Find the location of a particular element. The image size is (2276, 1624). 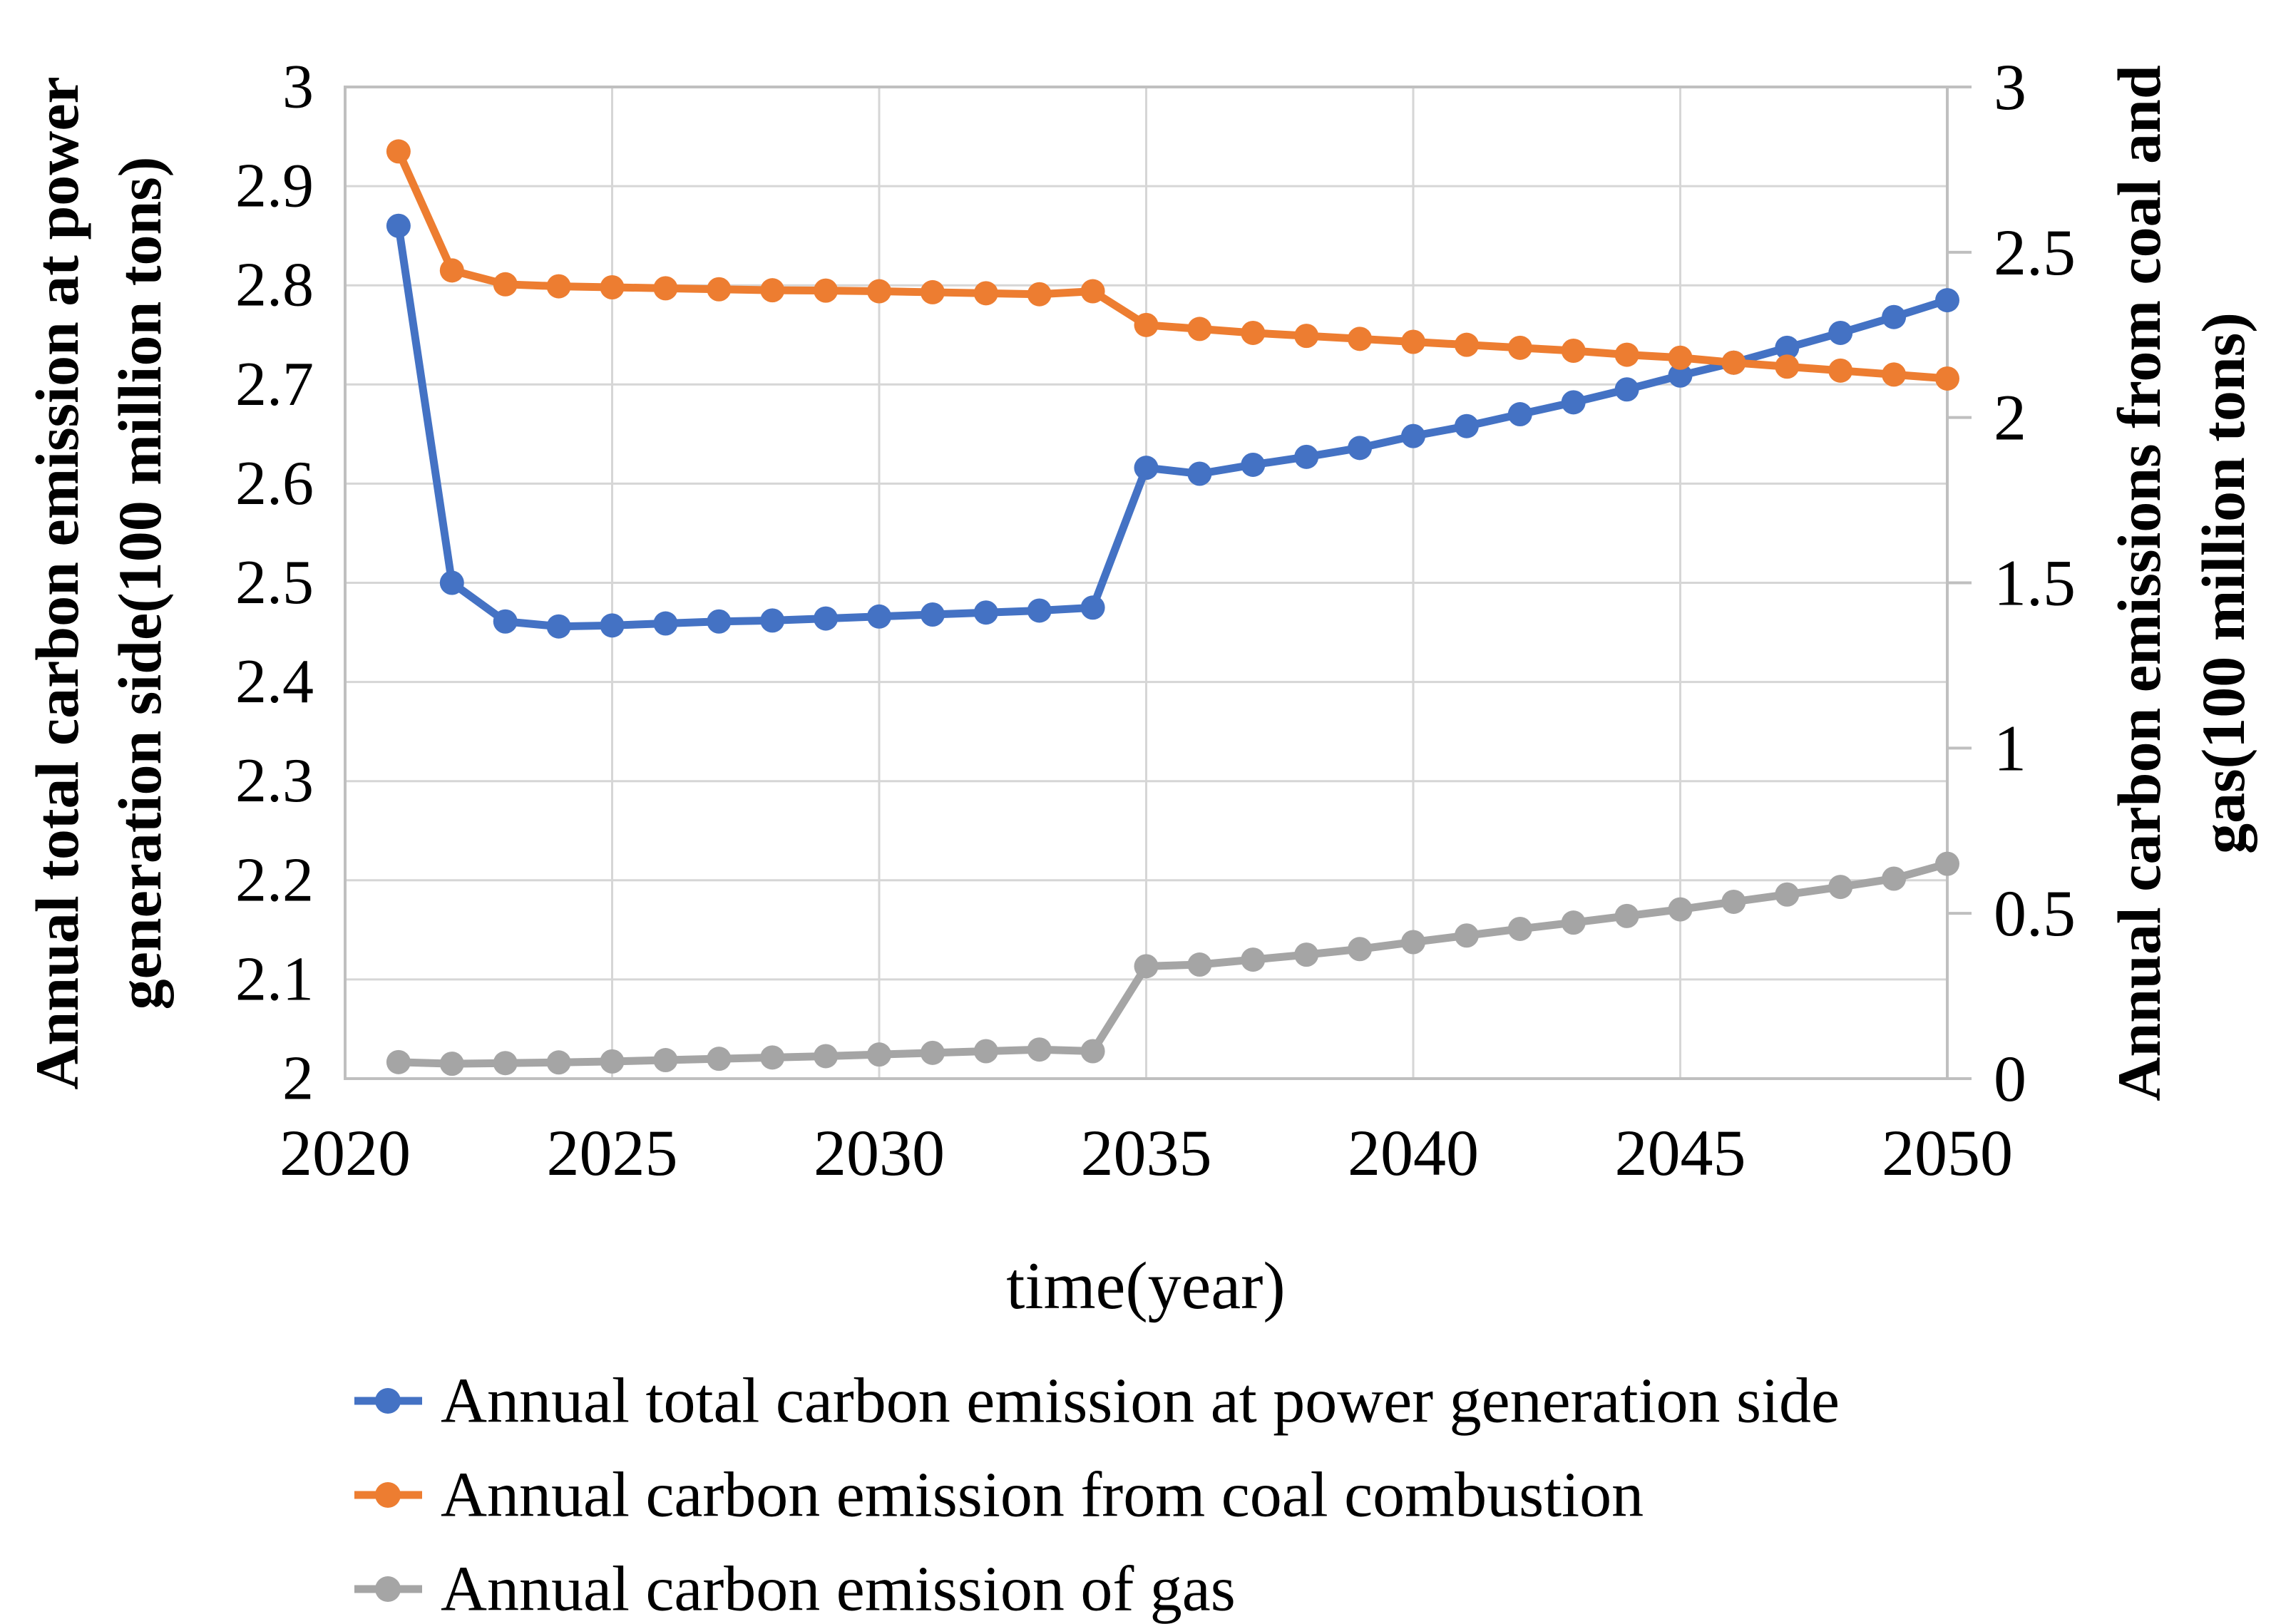

series-gas is located at coordinates (1172, 963).